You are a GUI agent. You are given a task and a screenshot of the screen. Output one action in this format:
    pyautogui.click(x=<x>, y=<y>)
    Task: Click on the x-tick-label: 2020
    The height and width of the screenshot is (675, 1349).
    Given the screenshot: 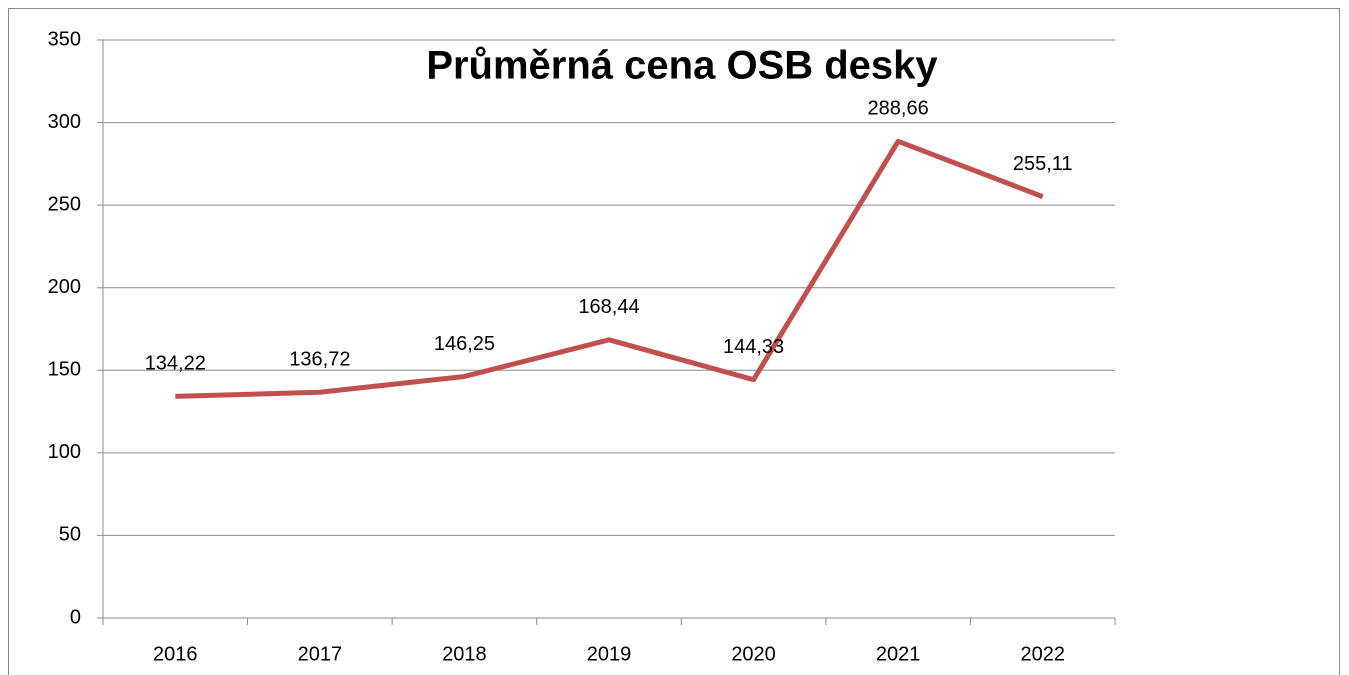 What is the action you would take?
    pyautogui.click(x=753, y=654)
    